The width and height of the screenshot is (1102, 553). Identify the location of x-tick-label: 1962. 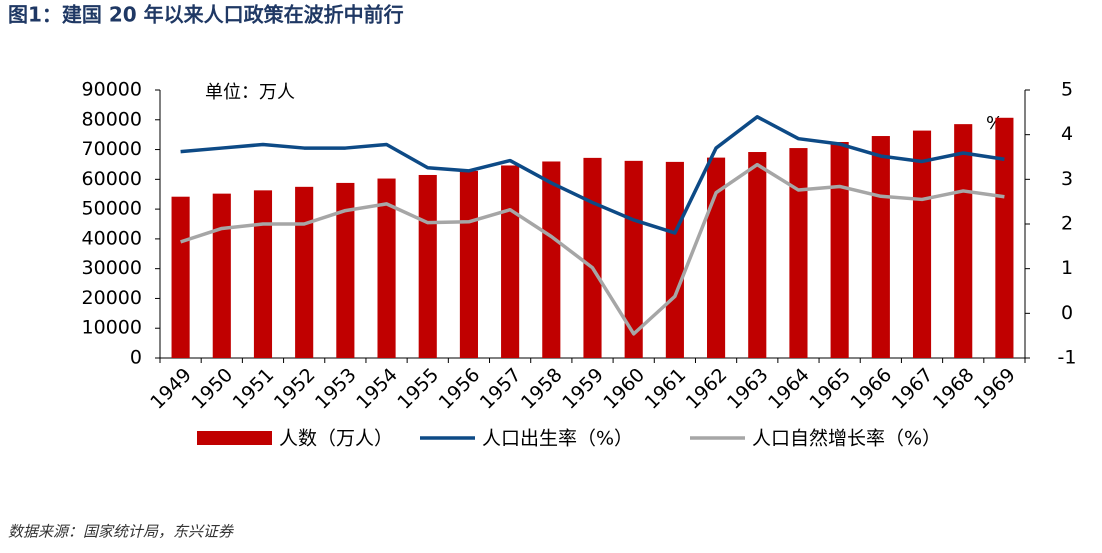
(707, 389).